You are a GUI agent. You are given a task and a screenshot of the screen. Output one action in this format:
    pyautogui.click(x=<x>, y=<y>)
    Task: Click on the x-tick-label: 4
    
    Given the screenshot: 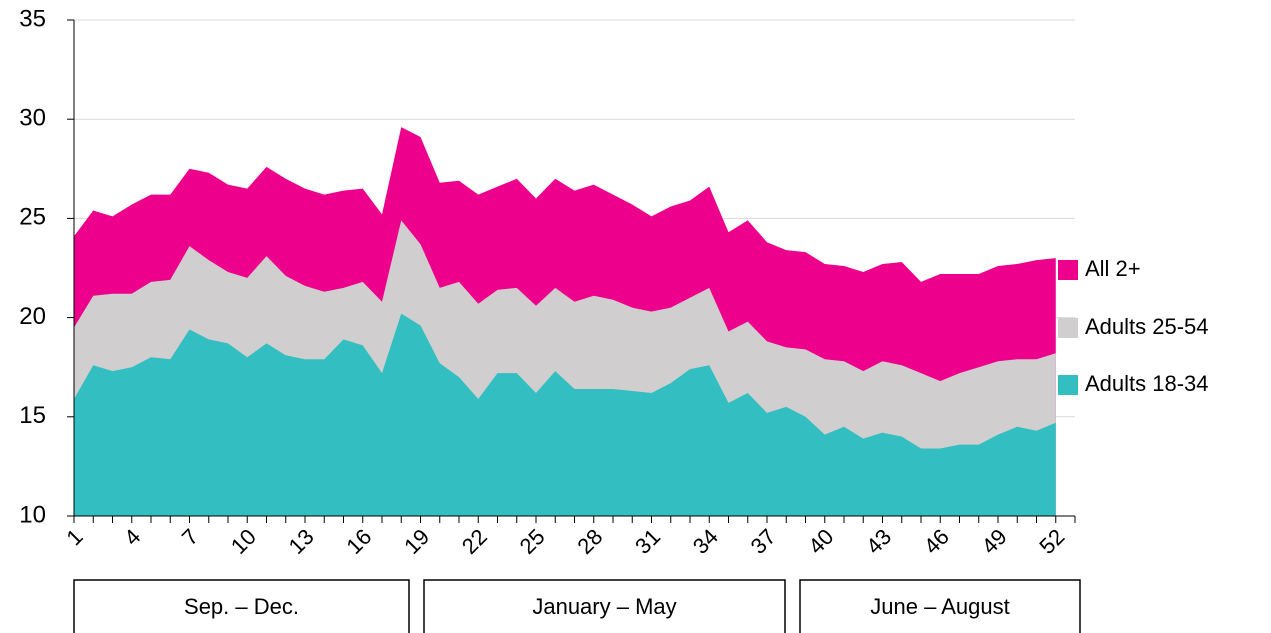 What is the action you would take?
    pyautogui.click(x=132, y=537)
    